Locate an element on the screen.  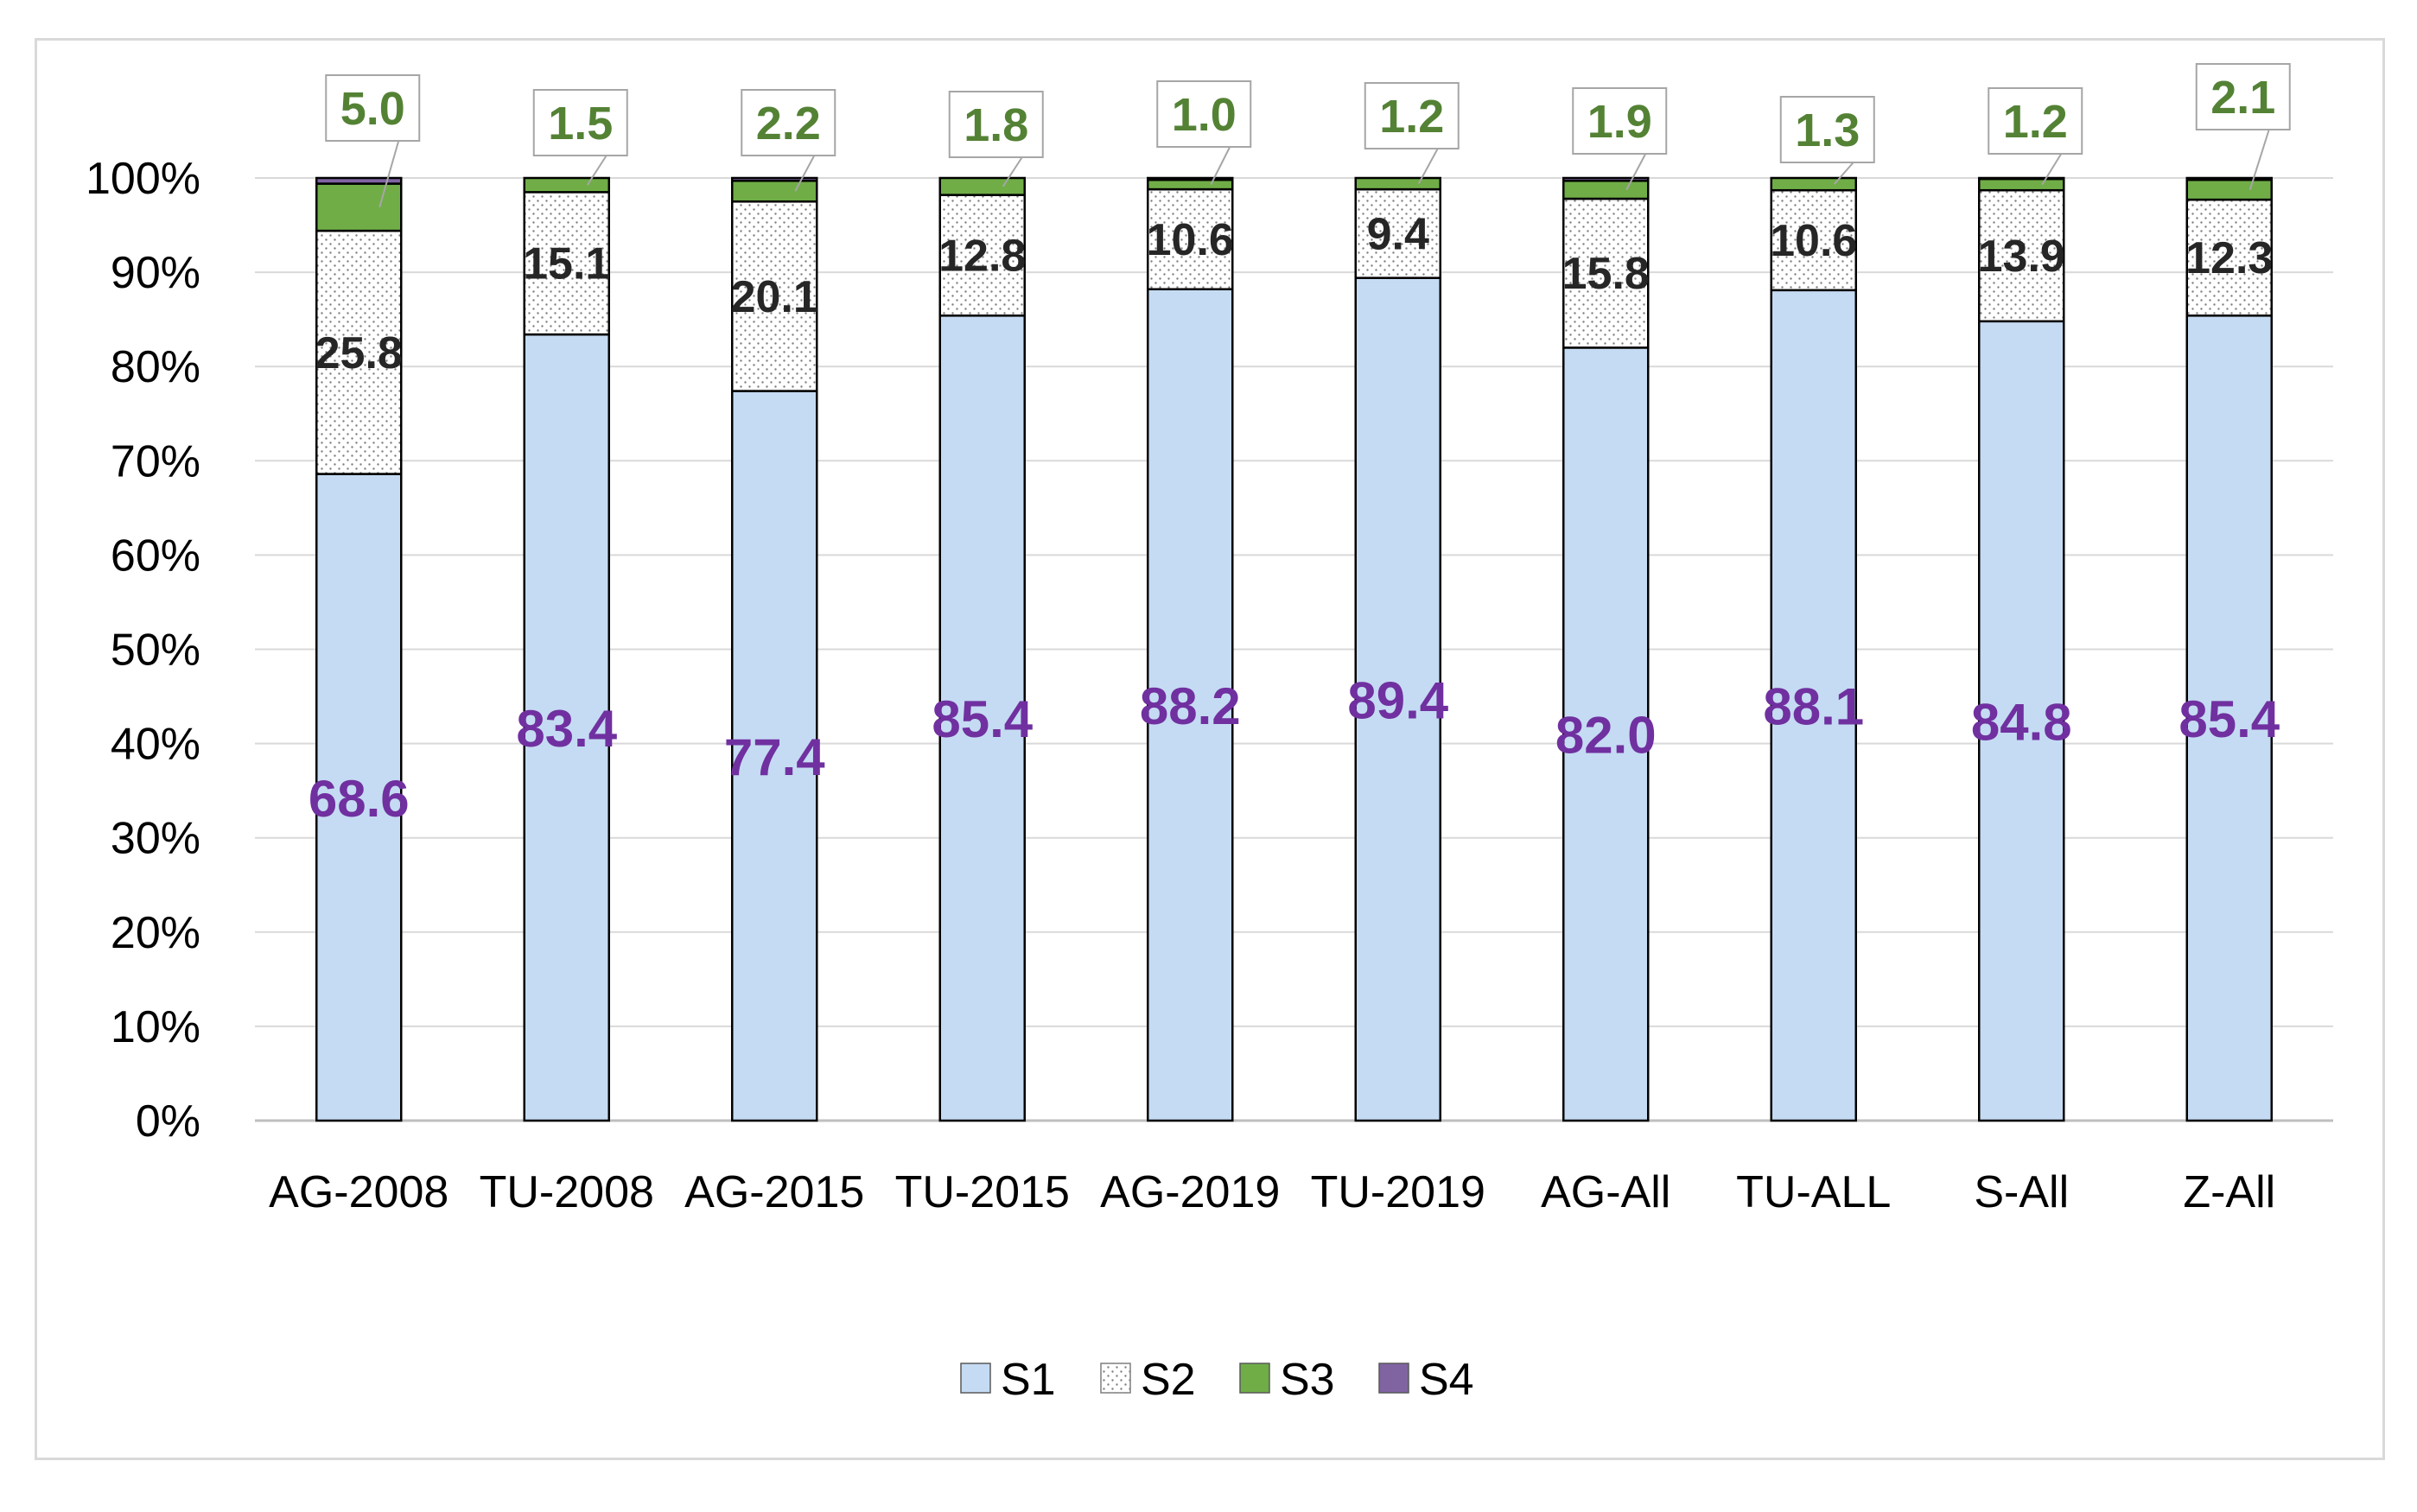
data-label-s1: 77.4 is located at coordinates (774, 757).